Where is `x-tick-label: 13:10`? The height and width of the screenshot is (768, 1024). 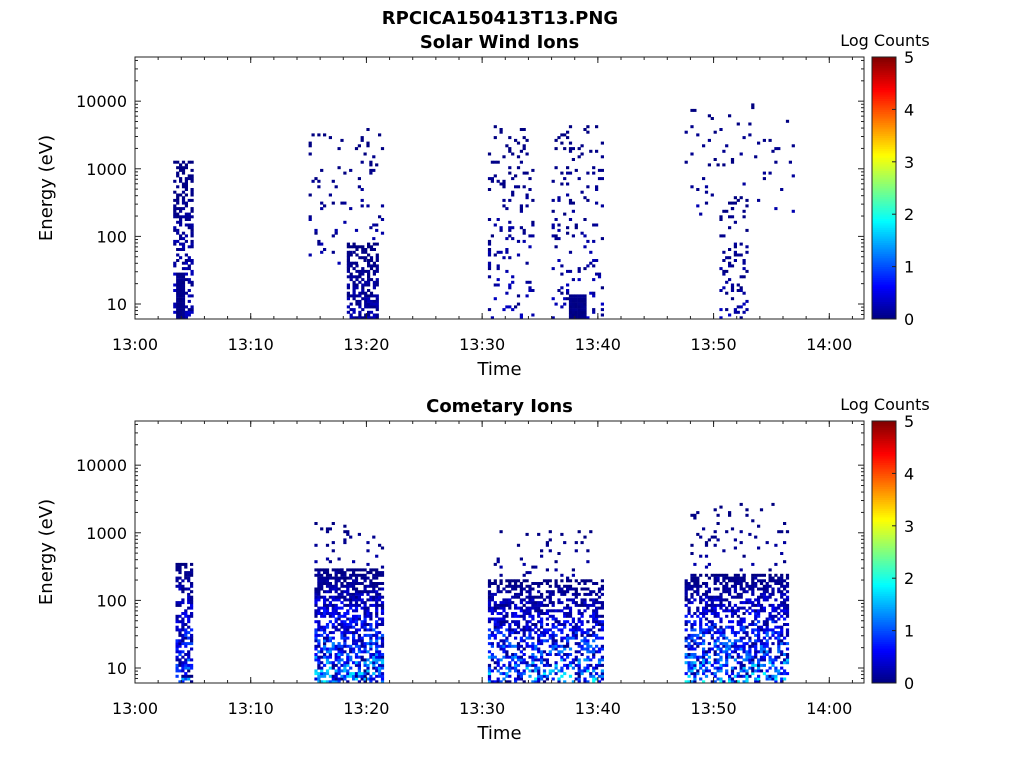 x-tick-label: 13:10 is located at coordinates (251, 708).